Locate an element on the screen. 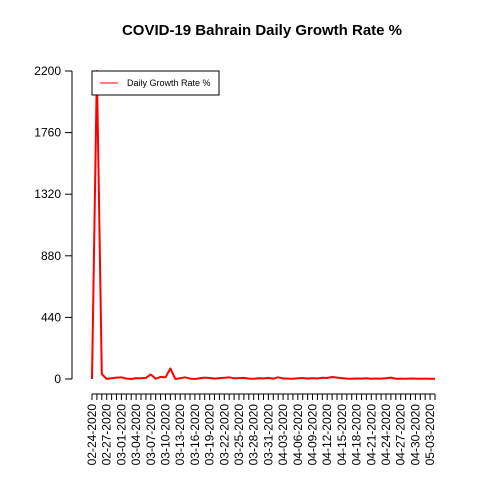  x-tick-label: 03-19-2020 is located at coordinates (210, 435).